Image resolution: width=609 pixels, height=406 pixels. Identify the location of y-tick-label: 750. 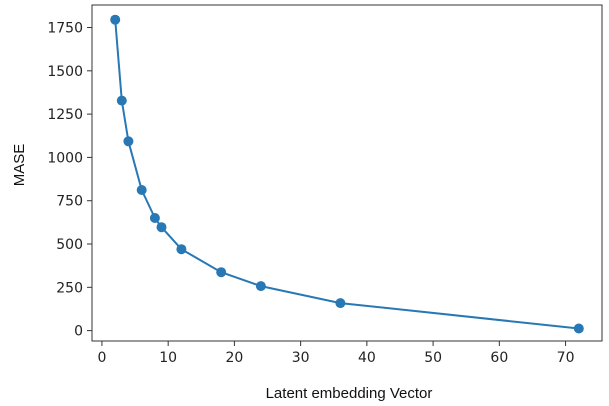
(69, 202).